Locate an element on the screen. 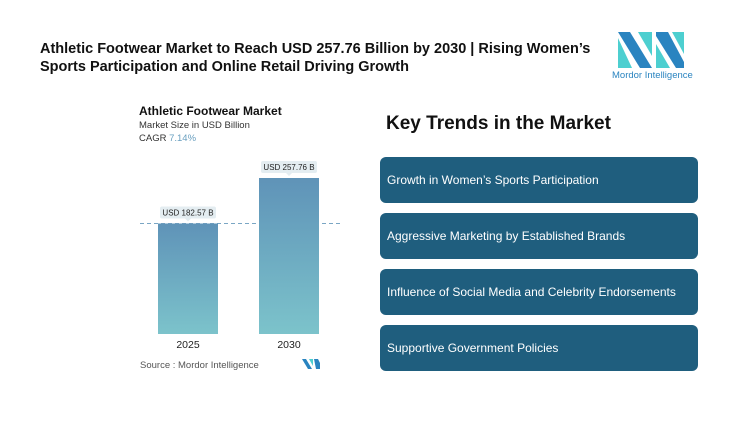  chart-title: Athletic Footwear Market is located at coordinates (210, 111).